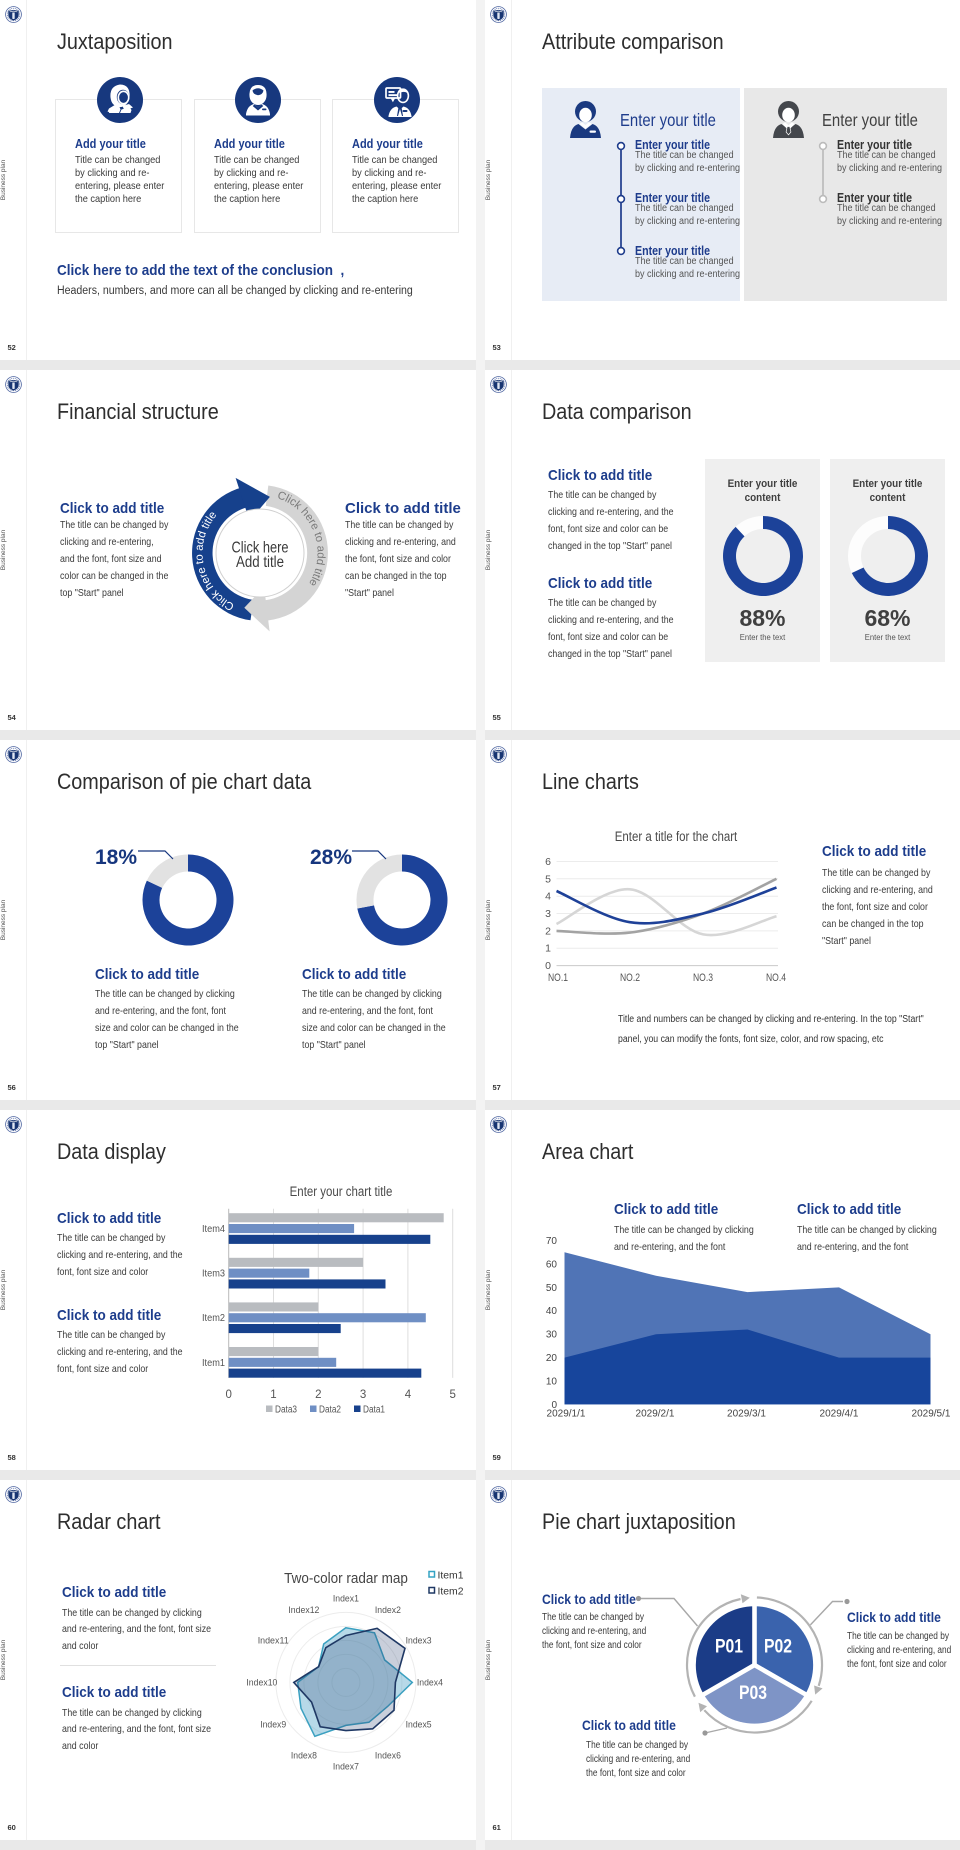 This screenshot has width=960, height=1850. Describe the element at coordinates (552, 1381) in the screenshot. I see `svg-text: 10` at that location.